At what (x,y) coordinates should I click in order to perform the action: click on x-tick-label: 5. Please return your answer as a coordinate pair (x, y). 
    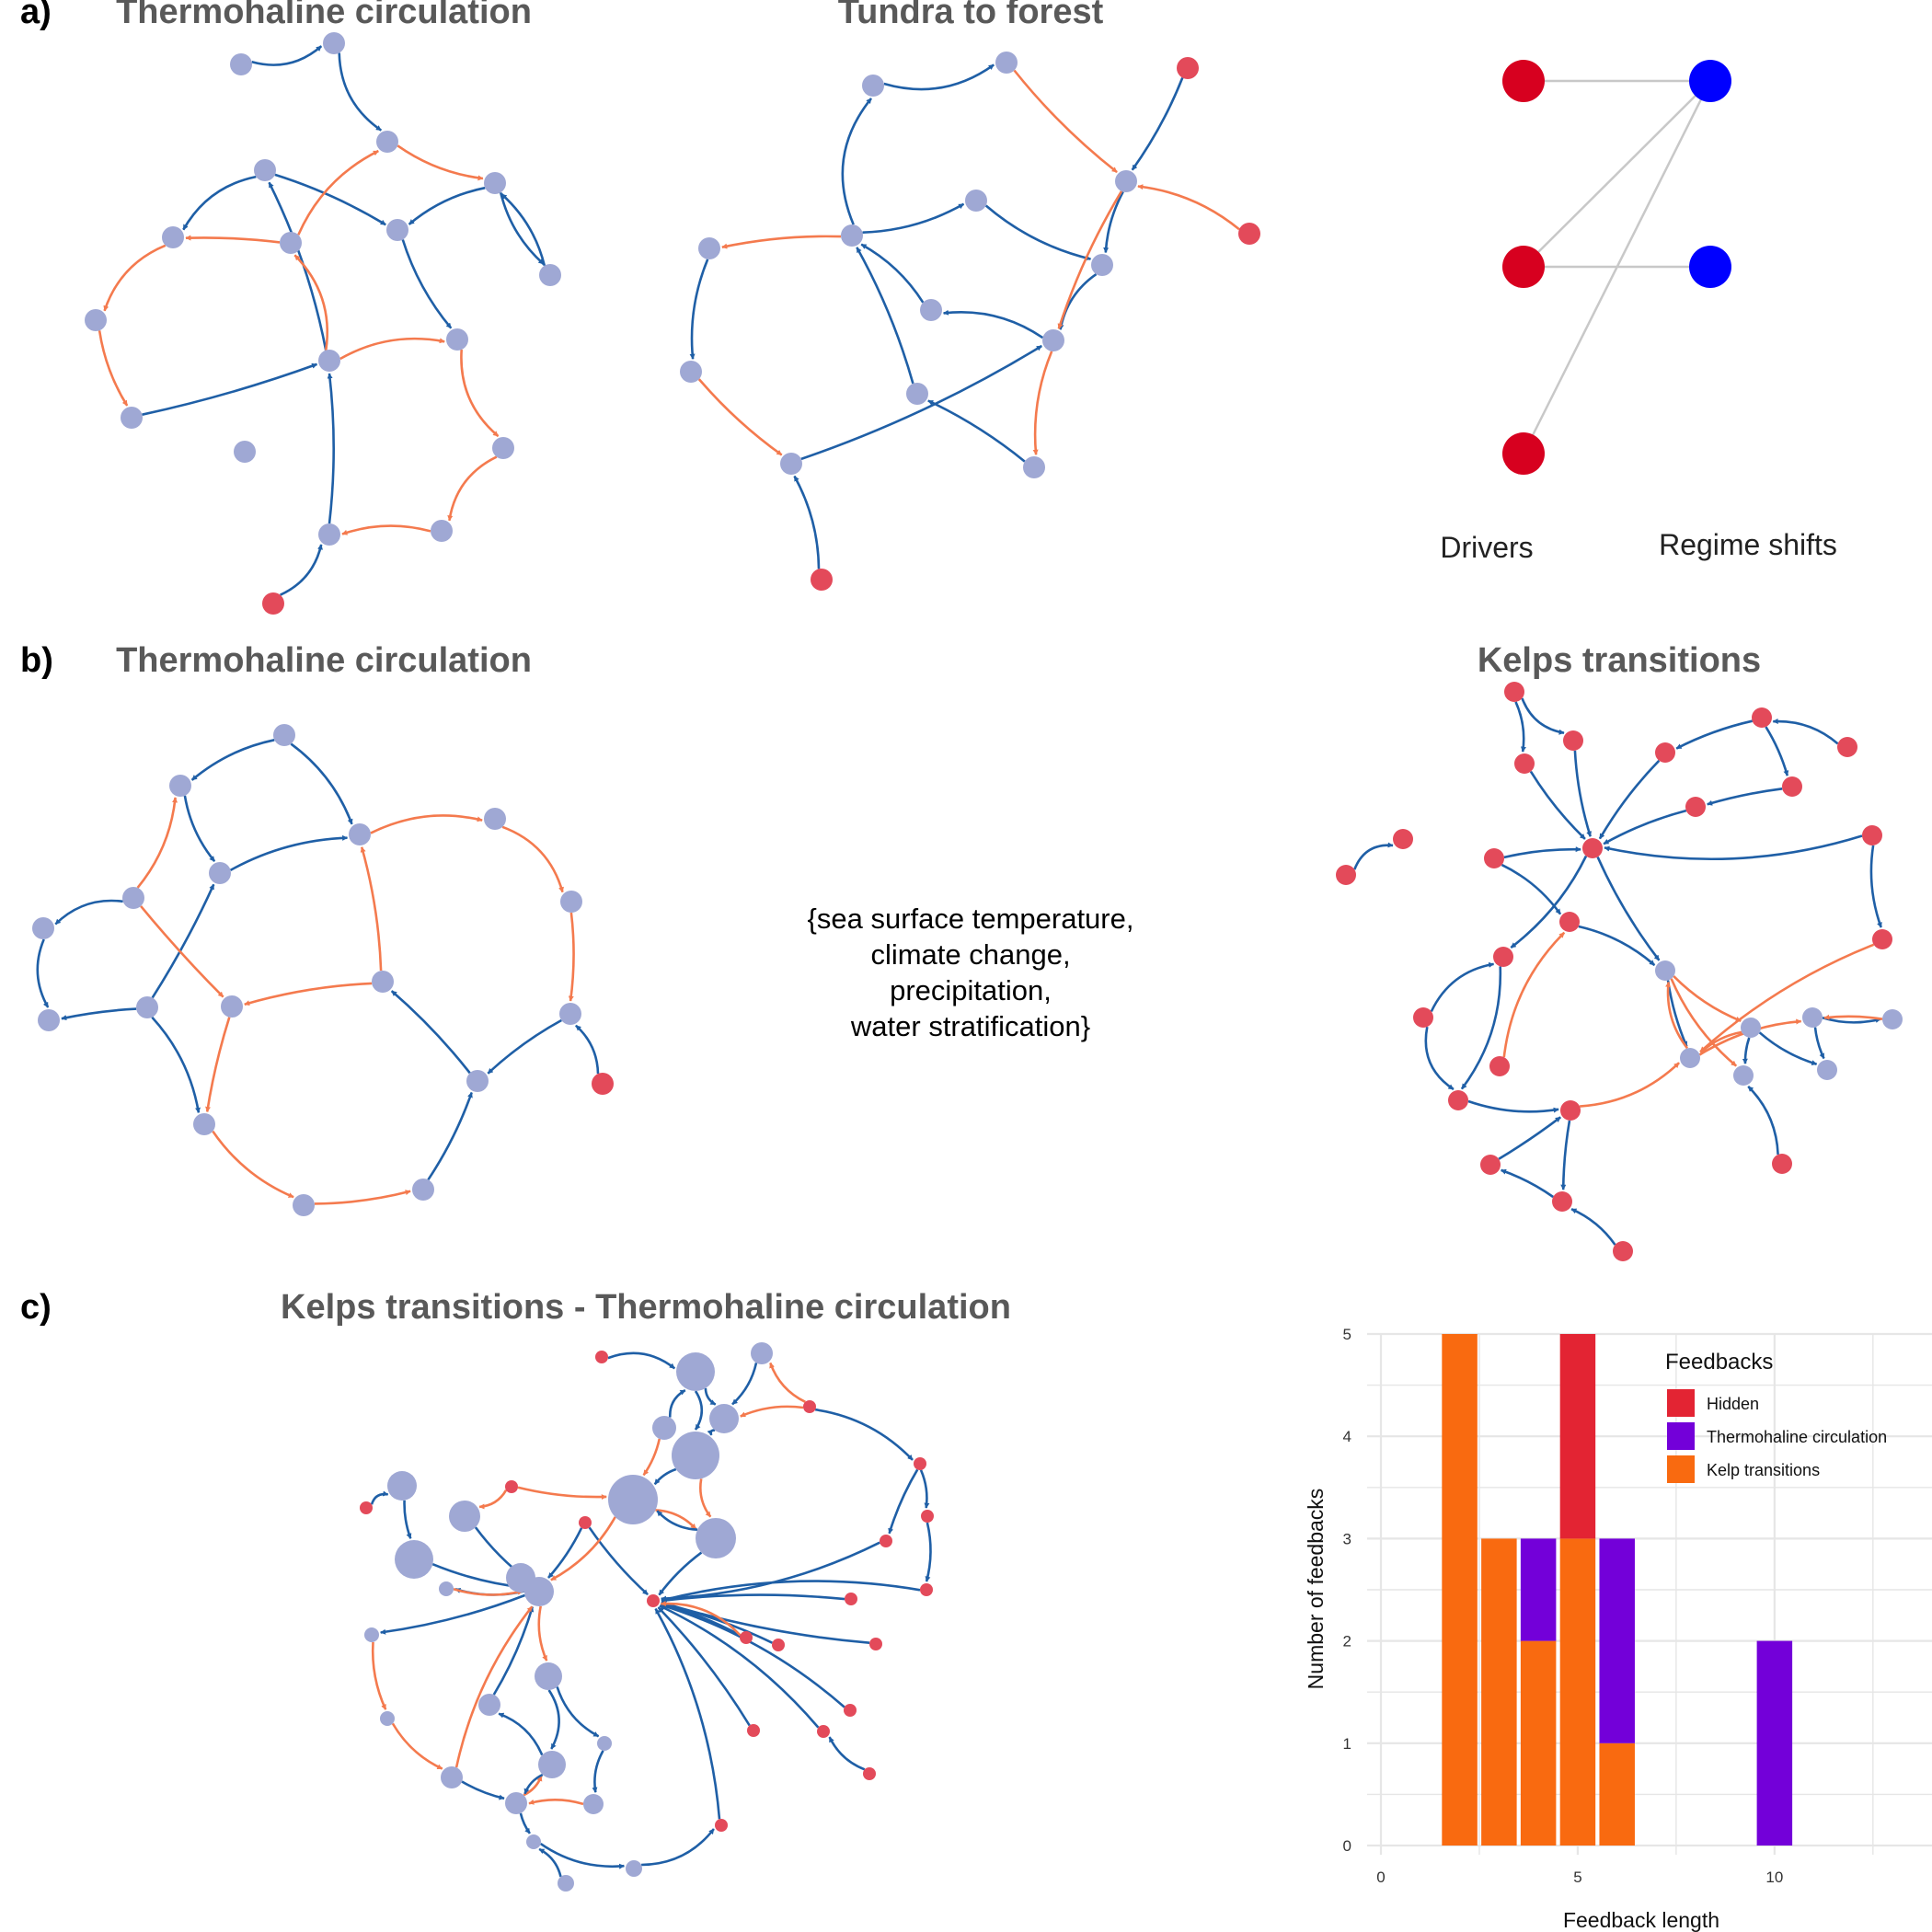
    Looking at the image, I should click on (1577, 1877).